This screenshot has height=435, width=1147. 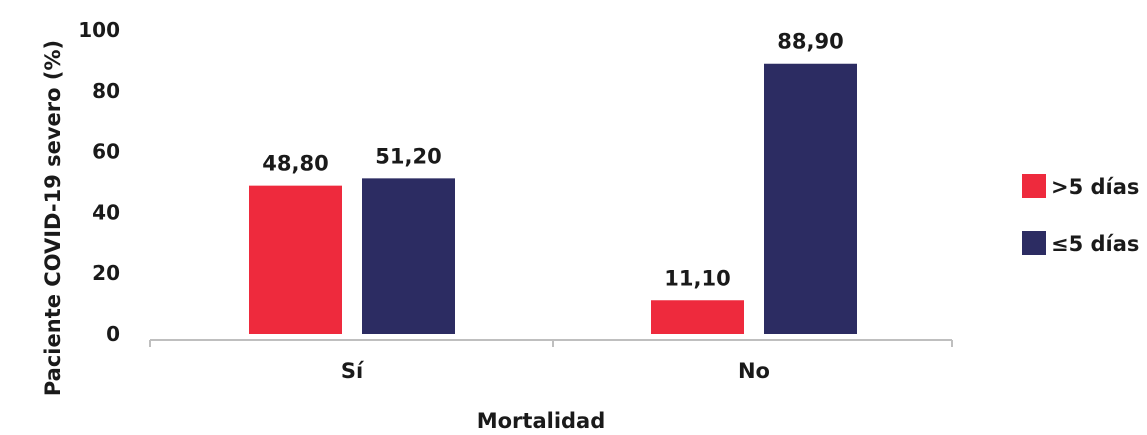 I want to click on legend-label: ≤5 días, so click(x=1095, y=244).